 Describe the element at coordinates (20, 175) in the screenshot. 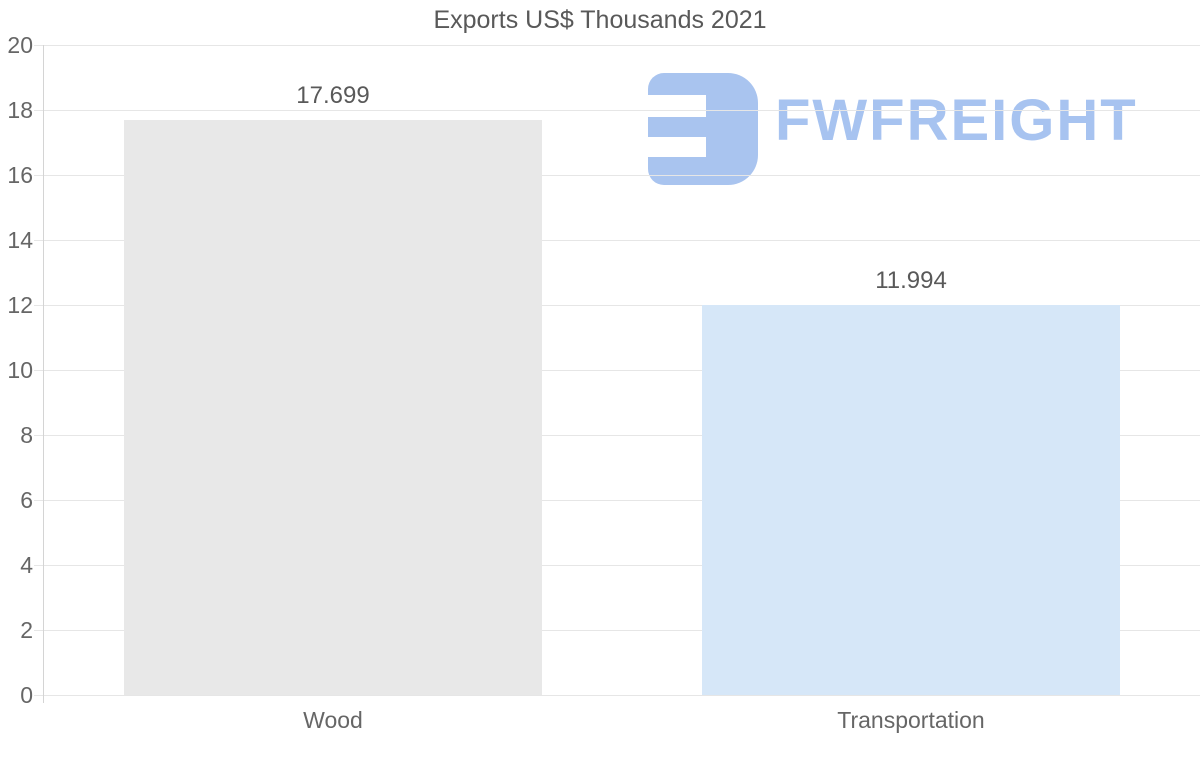

I see `y-axis-tick-label: 16` at that location.